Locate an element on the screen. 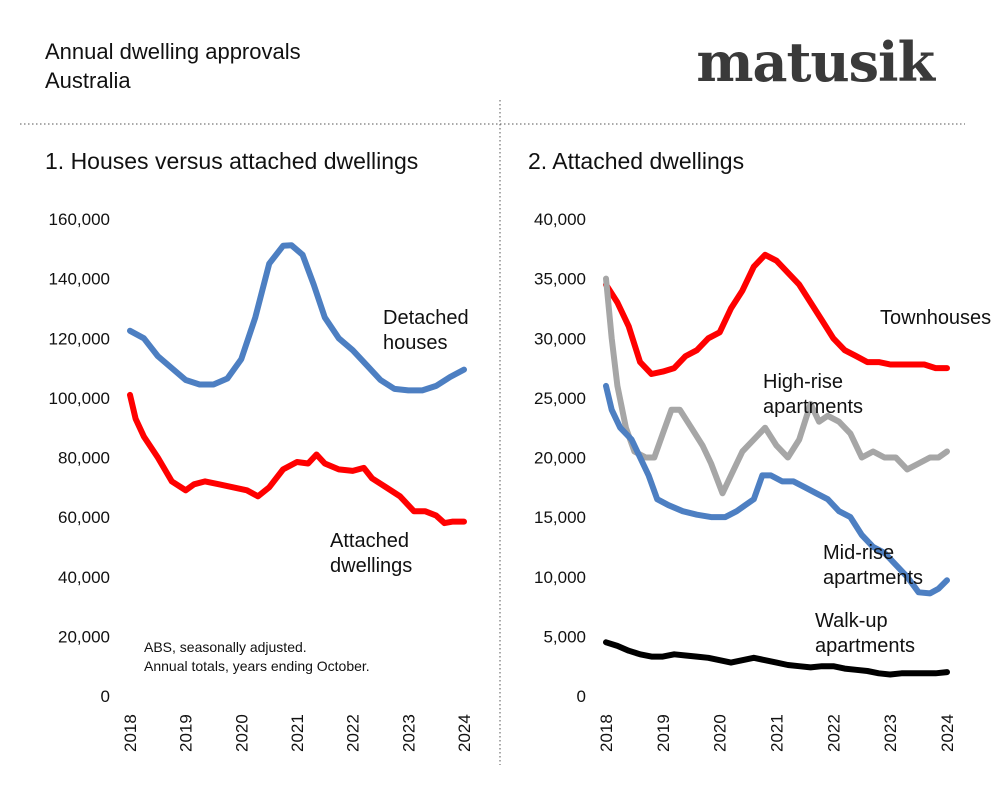  series-line-walk-up-apartments is located at coordinates (776, 658).